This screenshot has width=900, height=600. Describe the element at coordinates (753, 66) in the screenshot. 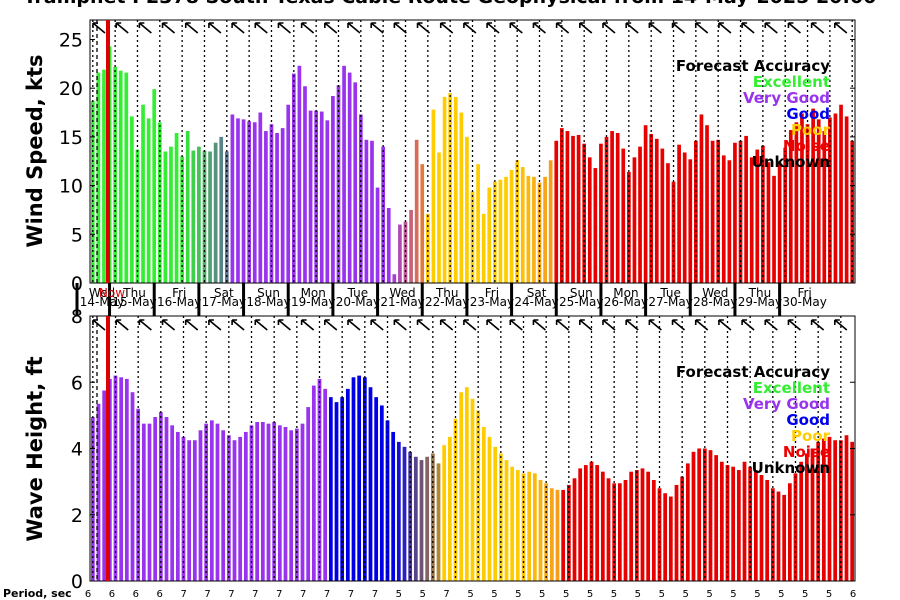

I see `legend-title: Forecast Accuracy` at that location.